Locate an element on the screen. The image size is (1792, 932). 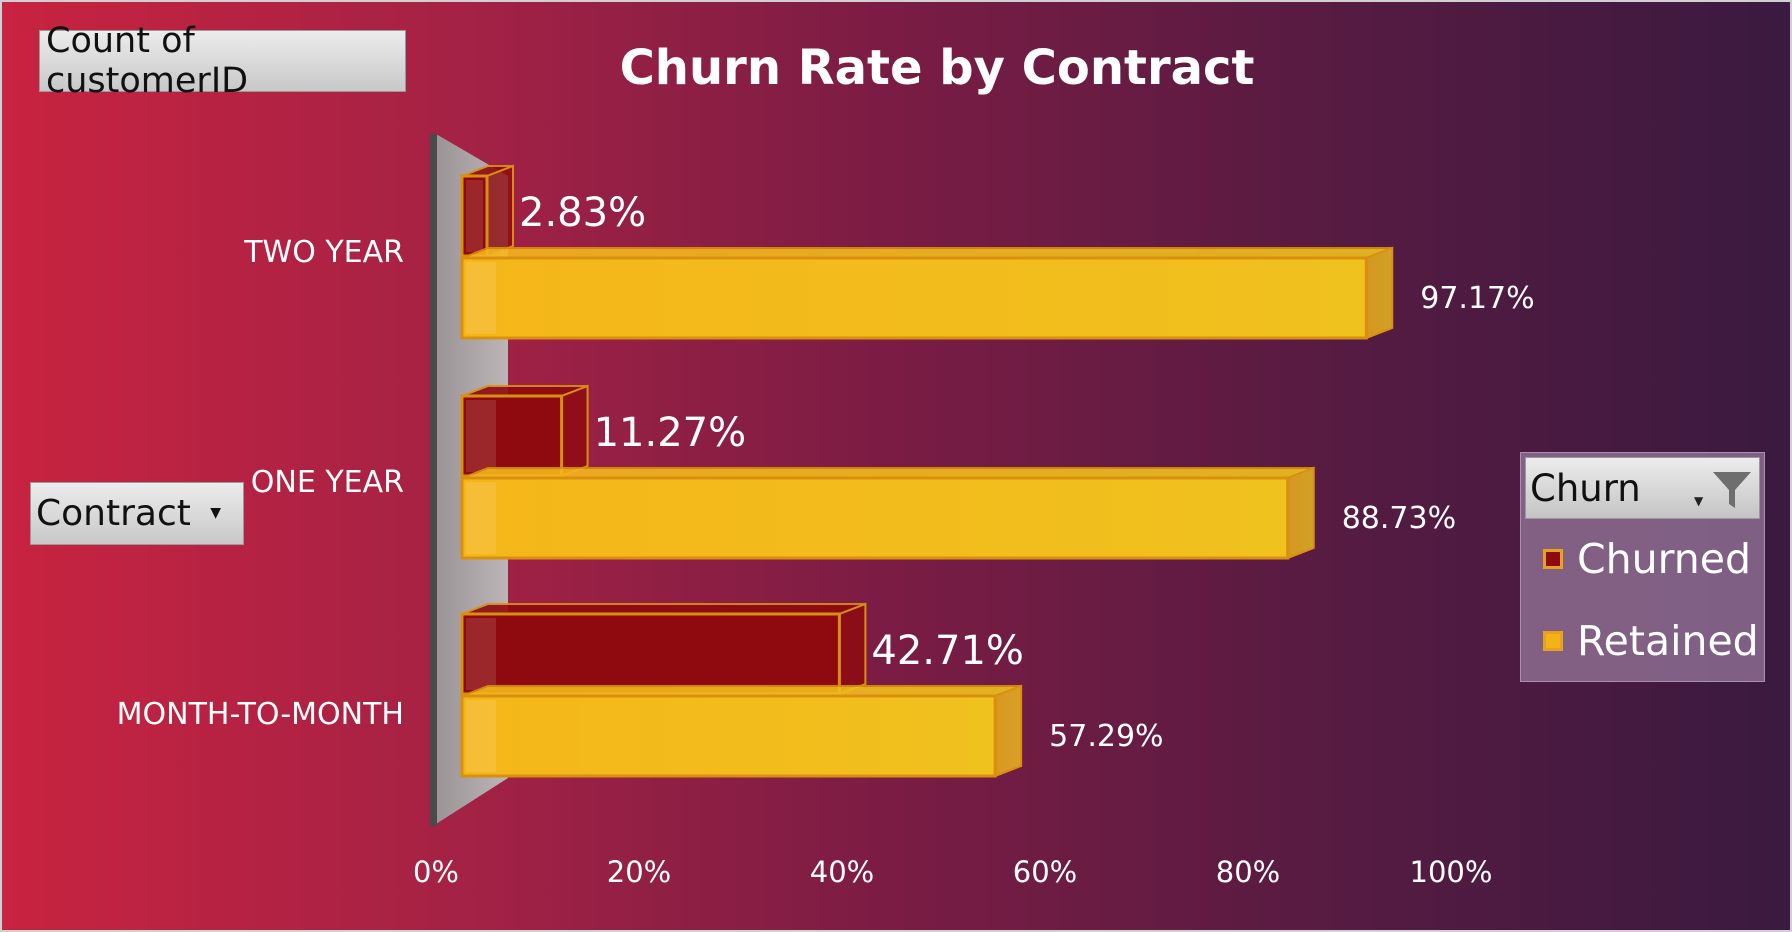
category-axis-line is located at coordinates (433, 480).